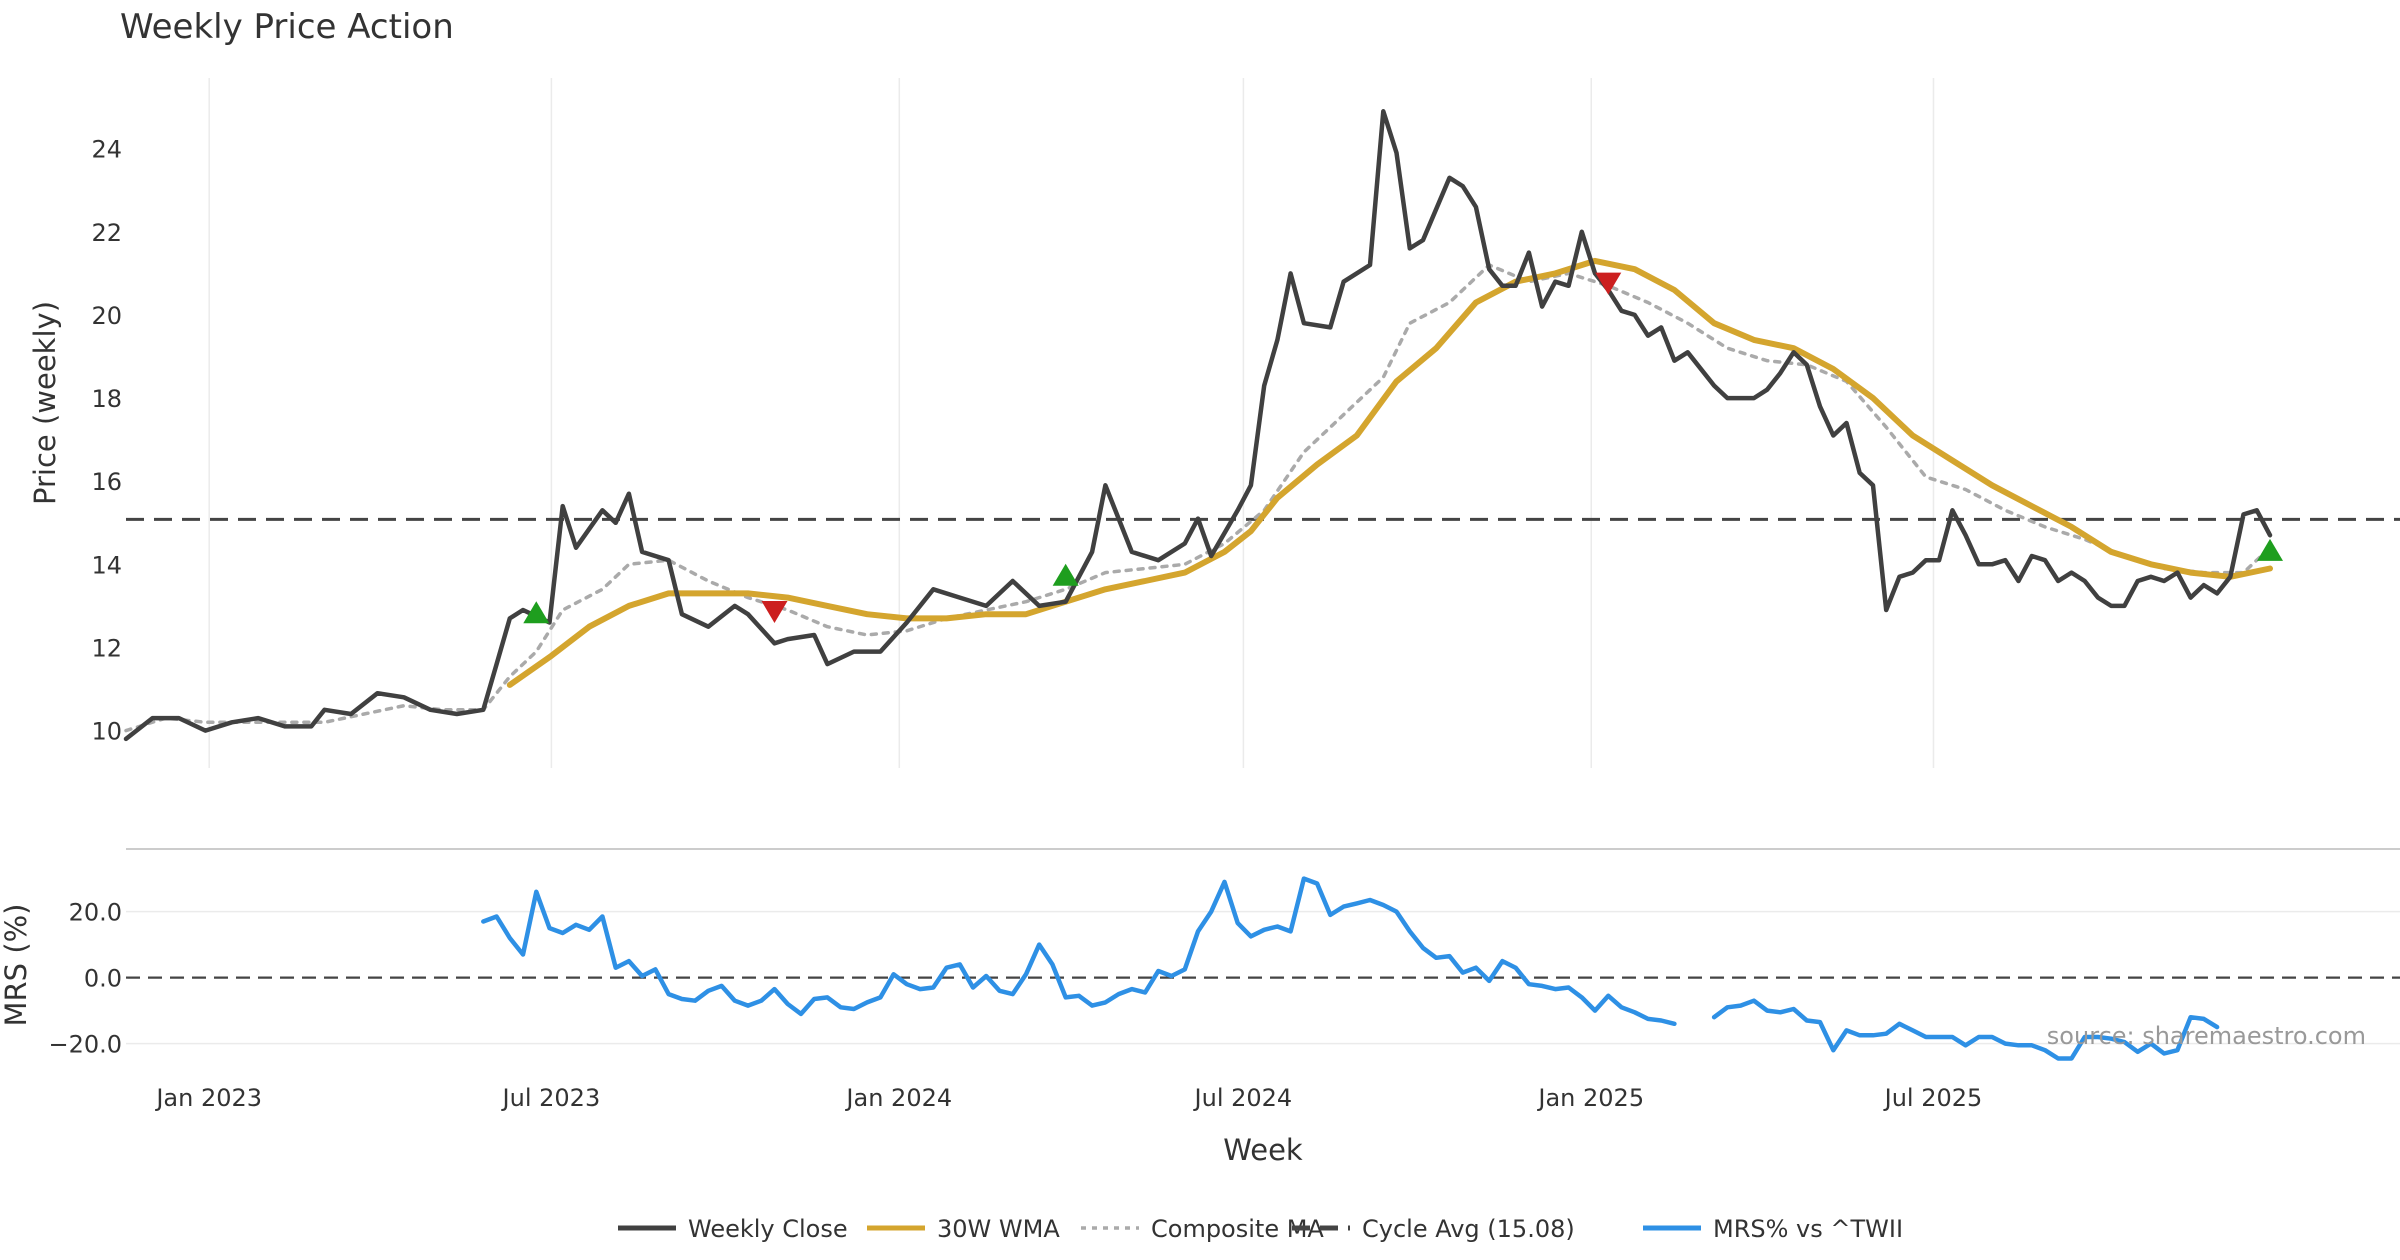 The width and height of the screenshot is (2400, 1260). Describe the element at coordinates (998, 1229) in the screenshot. I see `legend-label-1: 30W WMA` at that location.